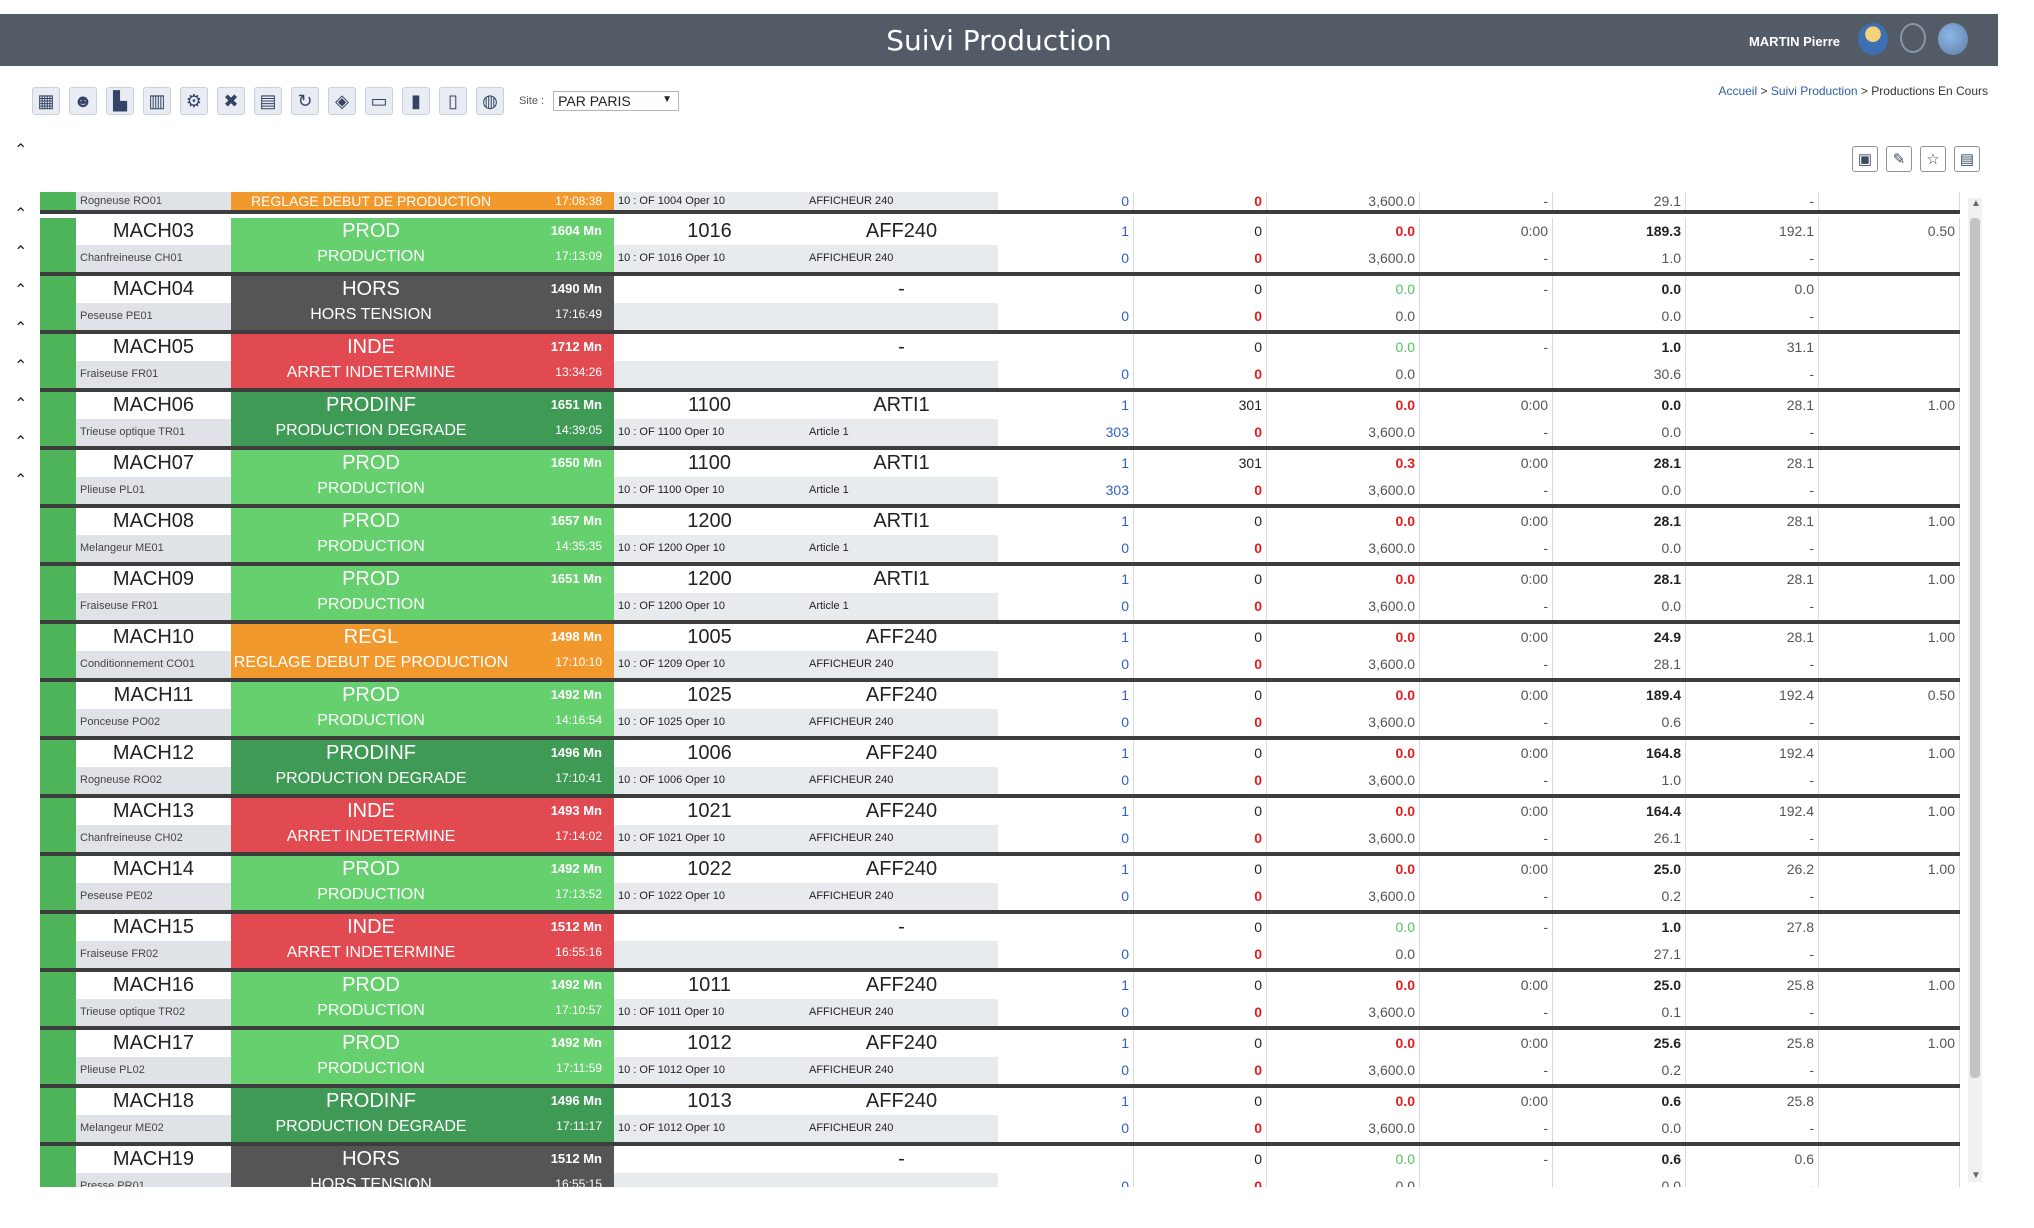 The height and width of the screenshot is (1228, 2034). Describe the element at coordinates (422, 999) in the screenshot. I see `status-cell: PROD 1492 Mn PRODUCTION 17:10:57` at that location.